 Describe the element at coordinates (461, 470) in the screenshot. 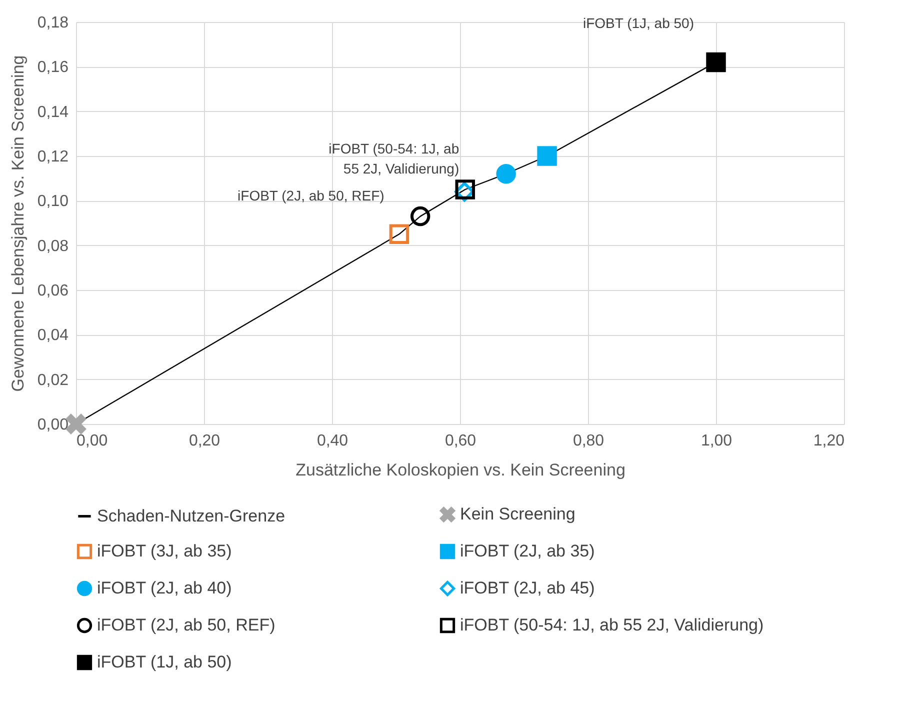

I see `x-axis-title: Zusätzliche Koloskopien vs. Kein Screening` at that location.